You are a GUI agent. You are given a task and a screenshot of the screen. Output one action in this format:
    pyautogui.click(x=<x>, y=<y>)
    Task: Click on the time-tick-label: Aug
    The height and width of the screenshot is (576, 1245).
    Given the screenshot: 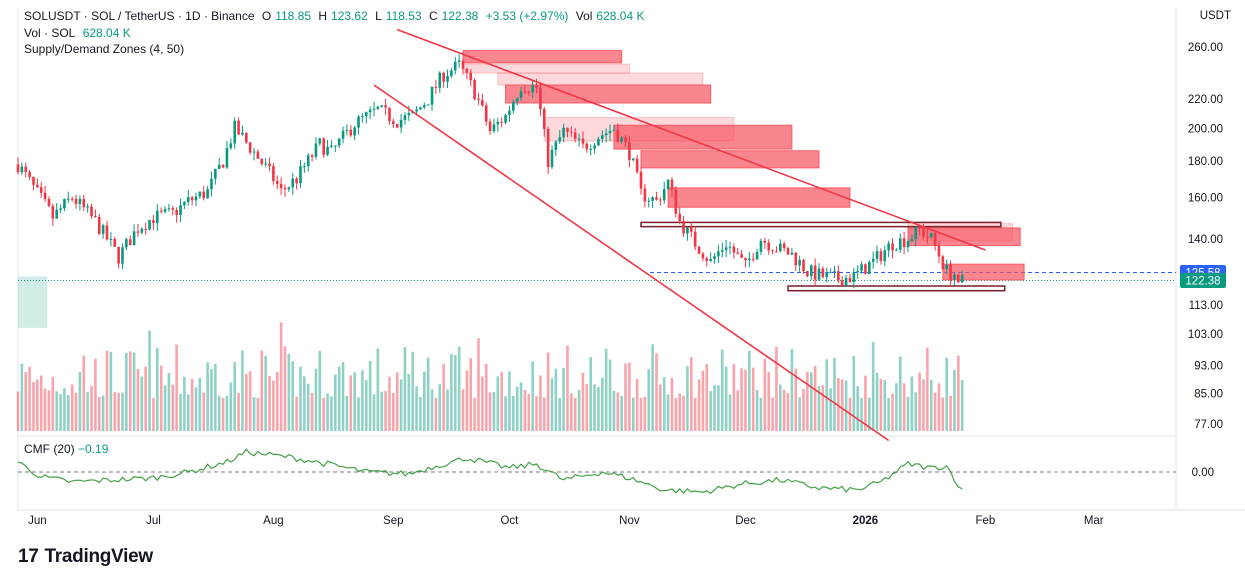 What is the action you would take?
    pyautogui.click(x=273, y=521)
    